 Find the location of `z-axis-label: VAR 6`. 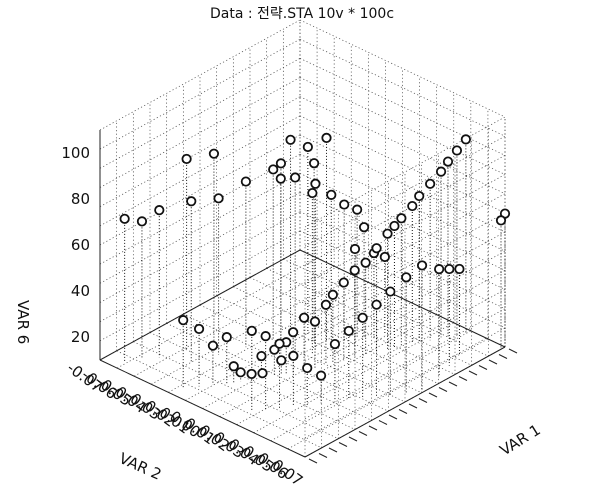

z-axis-label: VAR 6 is located at coordinates (23, 322).